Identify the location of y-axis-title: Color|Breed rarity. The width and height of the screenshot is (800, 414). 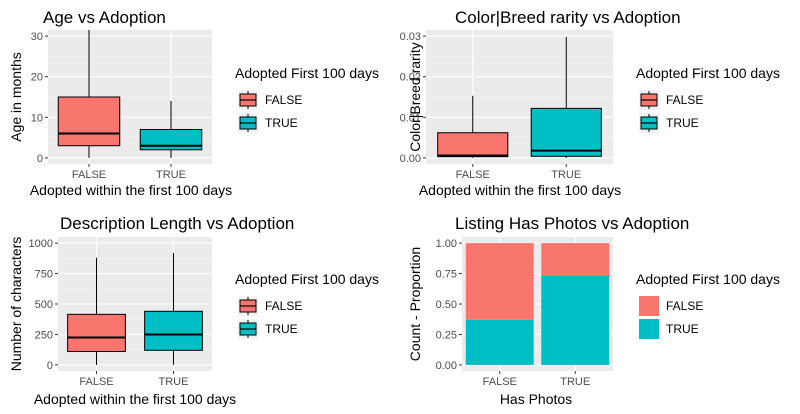
(415, 96).